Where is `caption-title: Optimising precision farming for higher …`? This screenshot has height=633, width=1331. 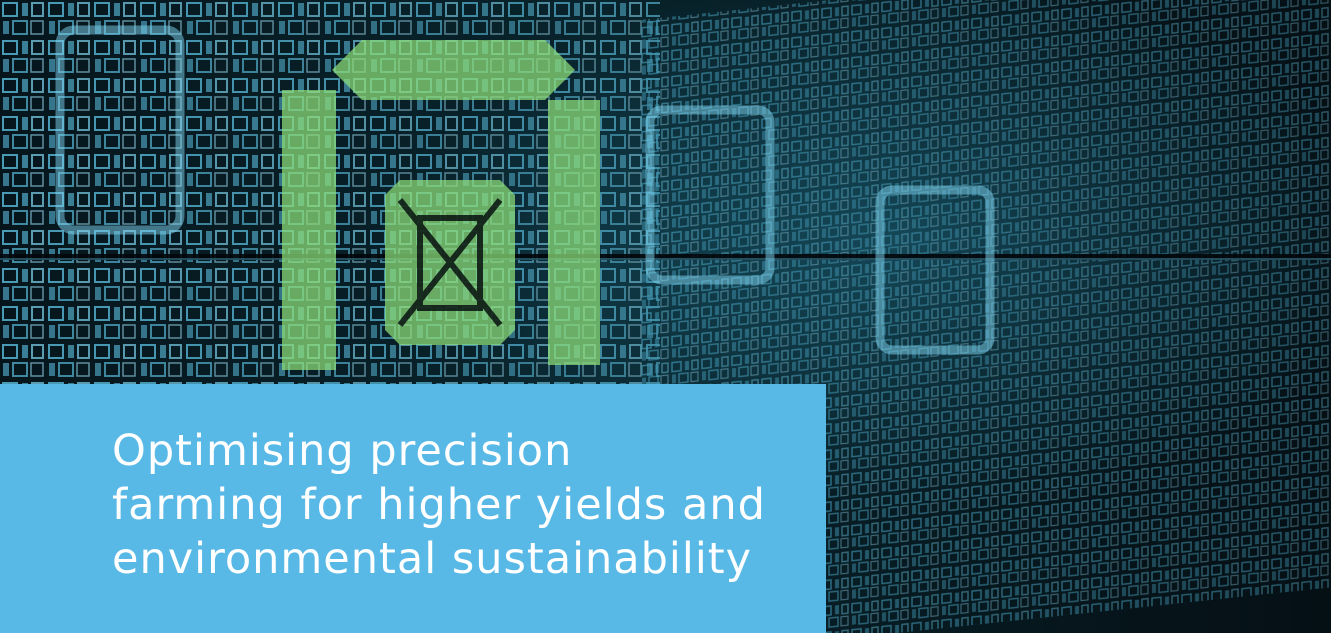
caption-title: Optimising precision farming for higher … is located at coordinates (462, 505).